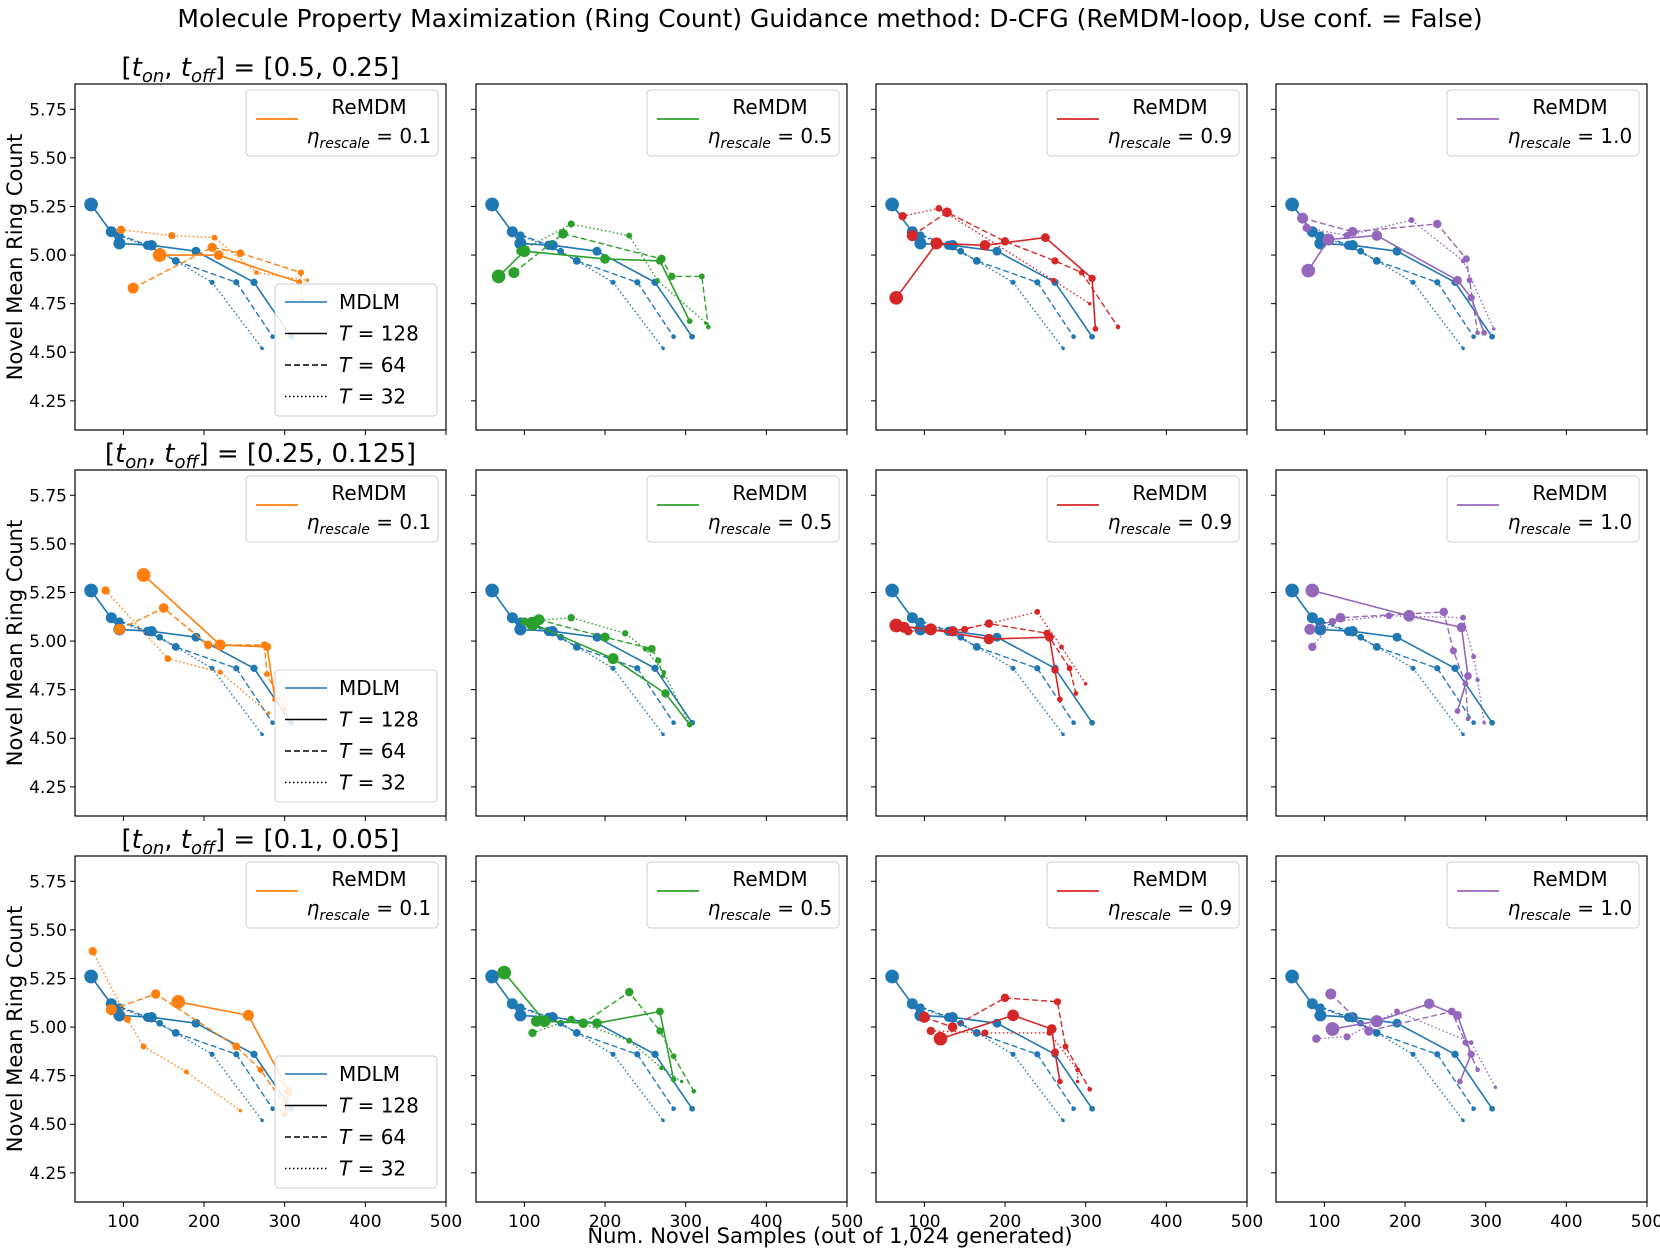 This screenshot has height=1256, width=1660. What do you see at coordinates (770, 910) in the screenshot?
I see `legend-label: ηrescale = 0.5` at bounding box center [770, 910].